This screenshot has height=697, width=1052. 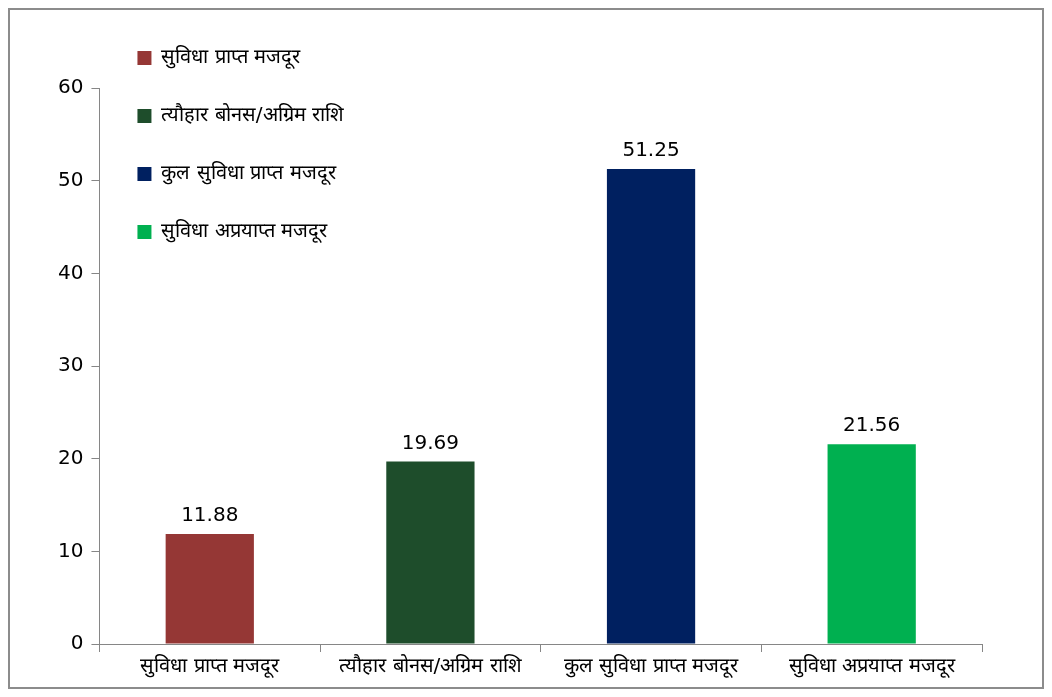 I want to click on x-tick-label: कुल सुविधा प्राप्त मजदूर, so click(x=652, y=666).